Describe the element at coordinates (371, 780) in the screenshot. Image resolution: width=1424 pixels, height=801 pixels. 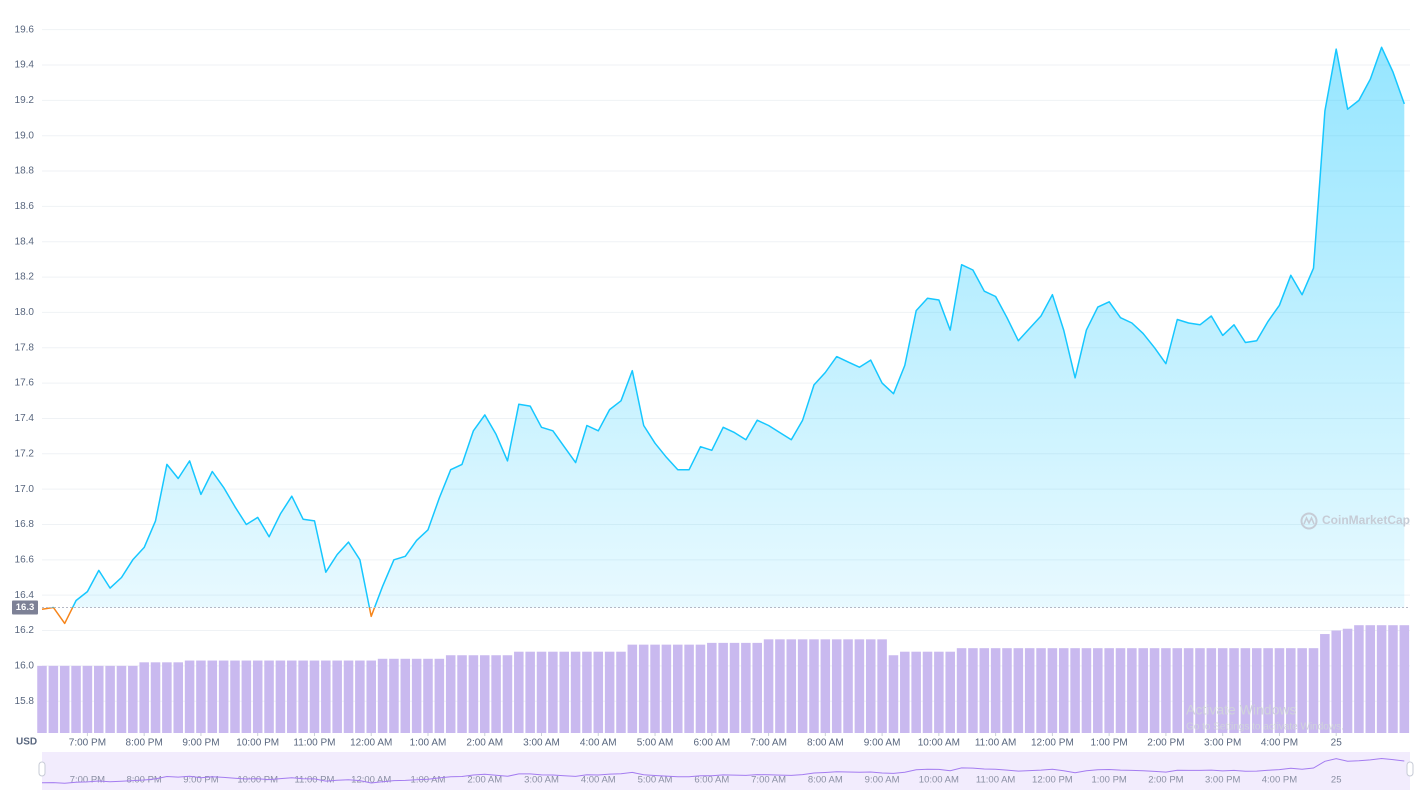
I see `navigator-tick-label: 12:00 AM` at that location.